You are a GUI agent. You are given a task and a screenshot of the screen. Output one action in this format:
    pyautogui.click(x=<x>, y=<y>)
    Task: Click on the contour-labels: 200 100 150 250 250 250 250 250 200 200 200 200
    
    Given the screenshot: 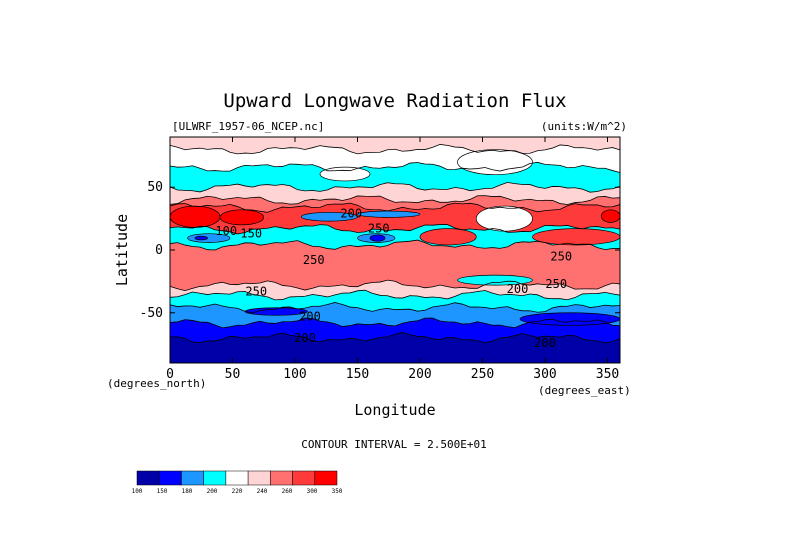 What is the action you would take?
    pyautogui.click(x=393, y=278)
    